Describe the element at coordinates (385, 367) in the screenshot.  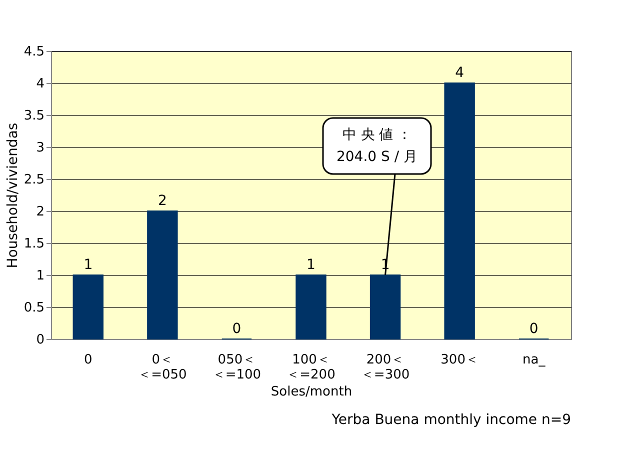
I see `x-tick-label: 200＜＜=300` at that location.